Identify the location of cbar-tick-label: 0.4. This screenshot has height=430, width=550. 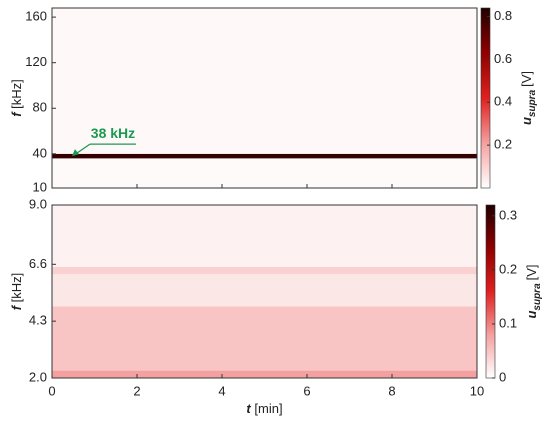
(503, 101).